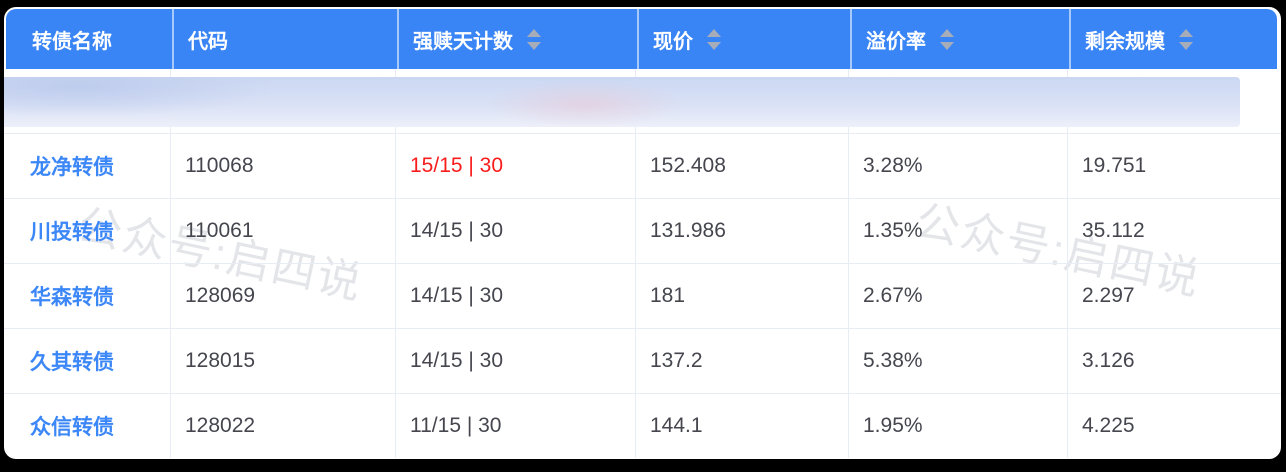 The width and height of the screenshot is (1286, 472). Describe the element at coordinates (1174, 426) in the screenshot. I see `remaining-size-cell: 4.225` at that location.